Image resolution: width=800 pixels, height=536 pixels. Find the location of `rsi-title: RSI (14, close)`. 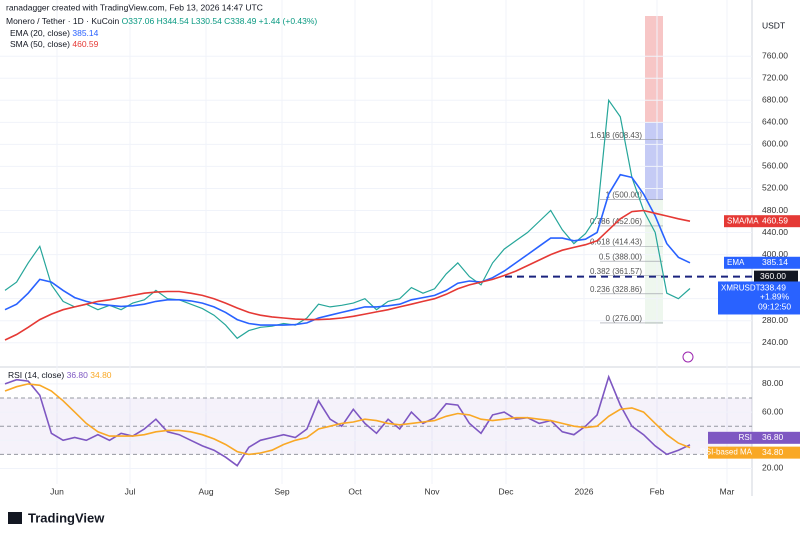

rsi-title: RSI (14, close) is located at coordinates (36, 375).